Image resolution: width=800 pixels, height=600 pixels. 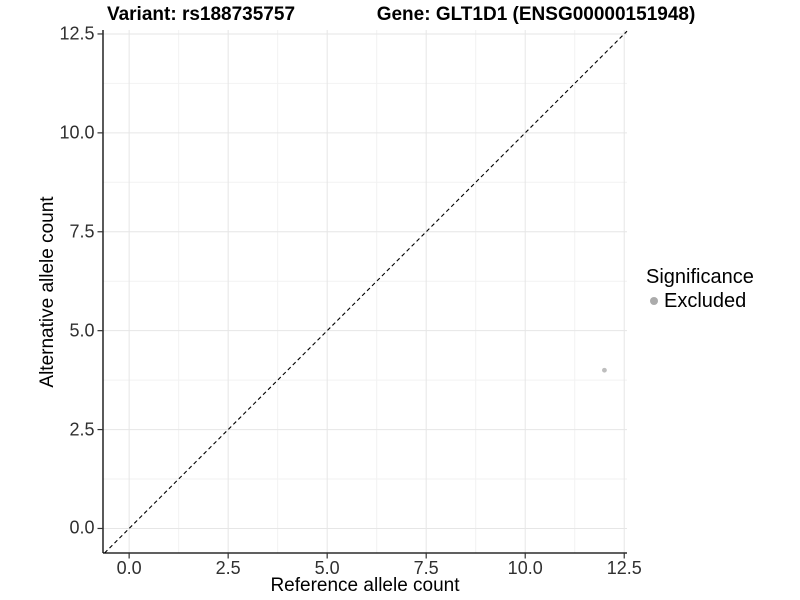 I want to click on y-tick-label: 7.5, so click(x=82, y=231).